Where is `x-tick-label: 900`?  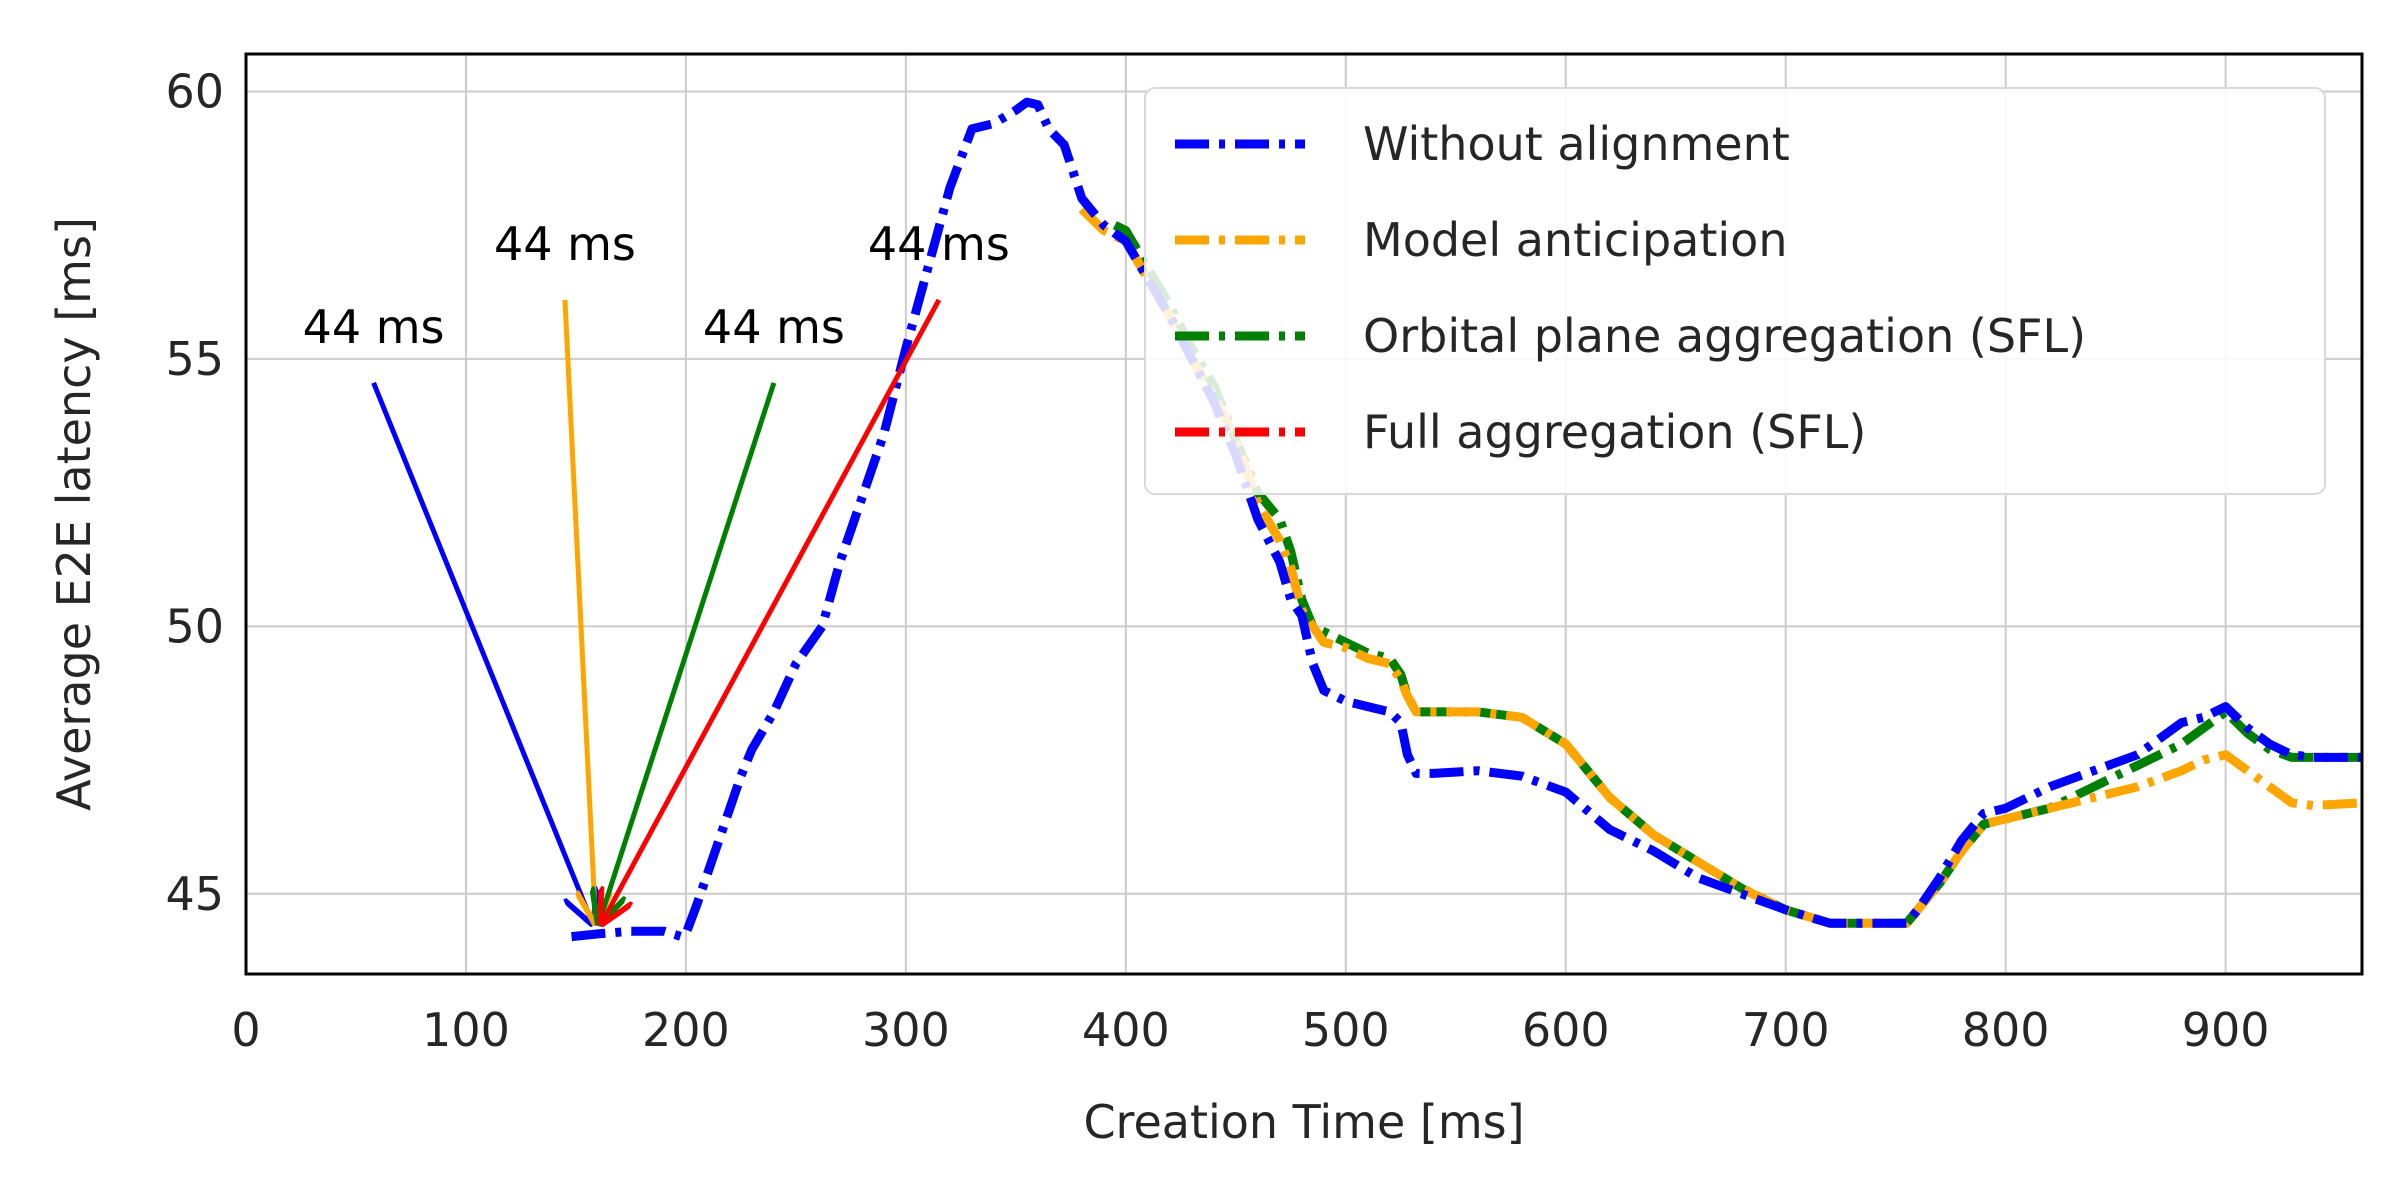
x-tick-label: 900 is located at coordinates (2226, 1030).